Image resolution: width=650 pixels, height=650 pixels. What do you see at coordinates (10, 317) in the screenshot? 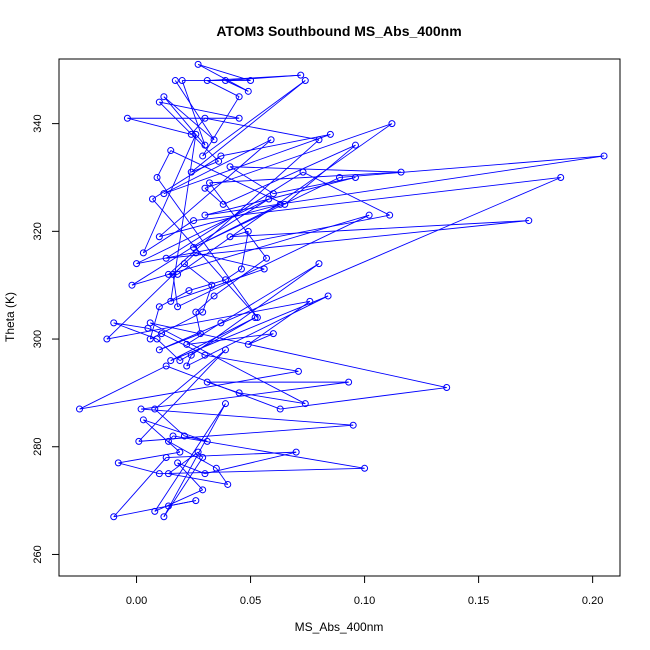
I see `y-axis-label: Theta (K)` at bounding box center [10, 317].